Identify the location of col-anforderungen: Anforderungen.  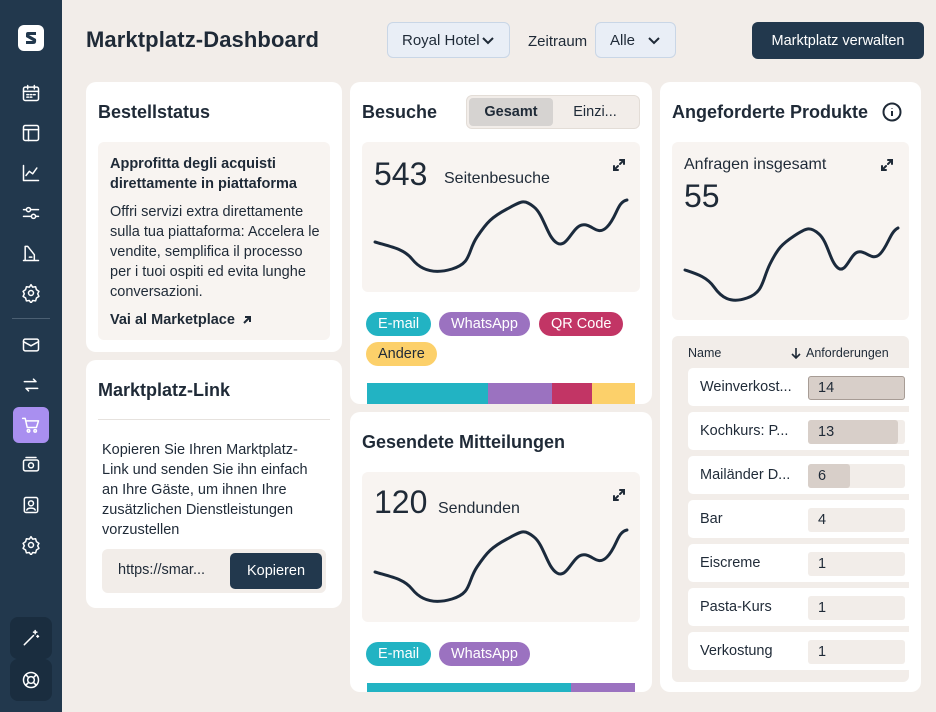
(839, 353).